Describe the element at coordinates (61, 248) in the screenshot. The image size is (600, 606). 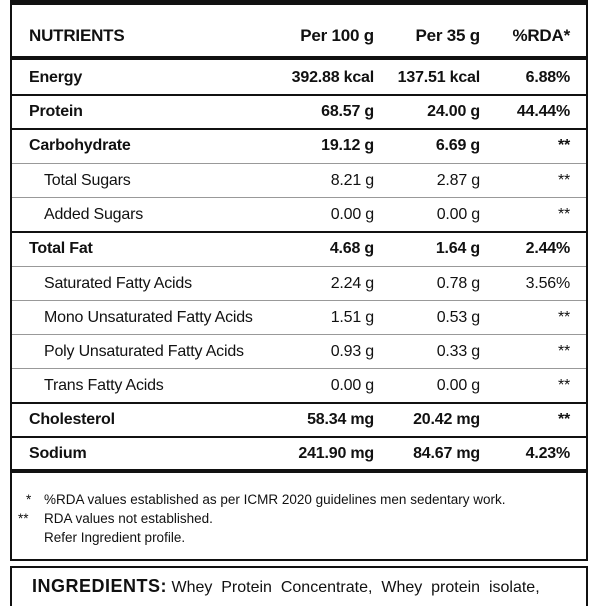
I see `nutrient-name: Total Fat` at that location.